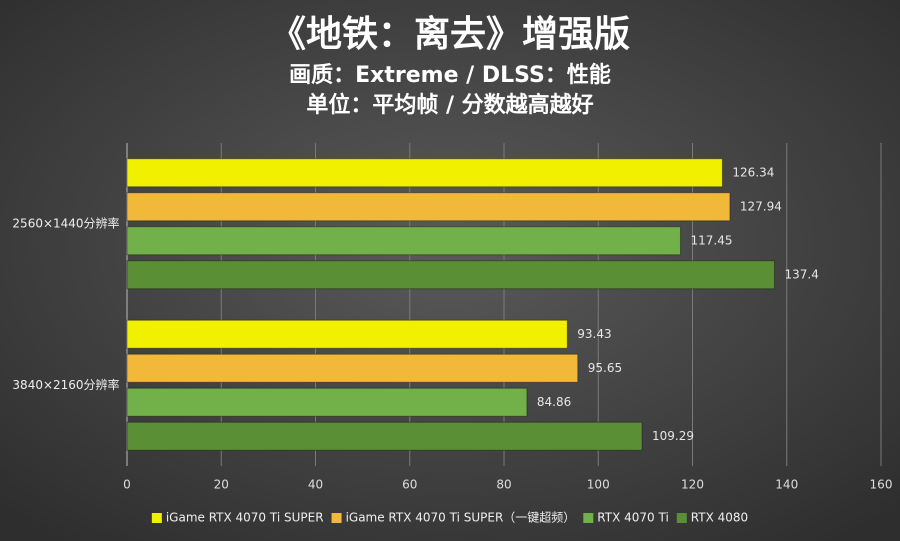 This screenshot has width=900, height=541. I want to click on chart-subtitle: 画质：Extreme / DLSS：性能, so click(450, 75).